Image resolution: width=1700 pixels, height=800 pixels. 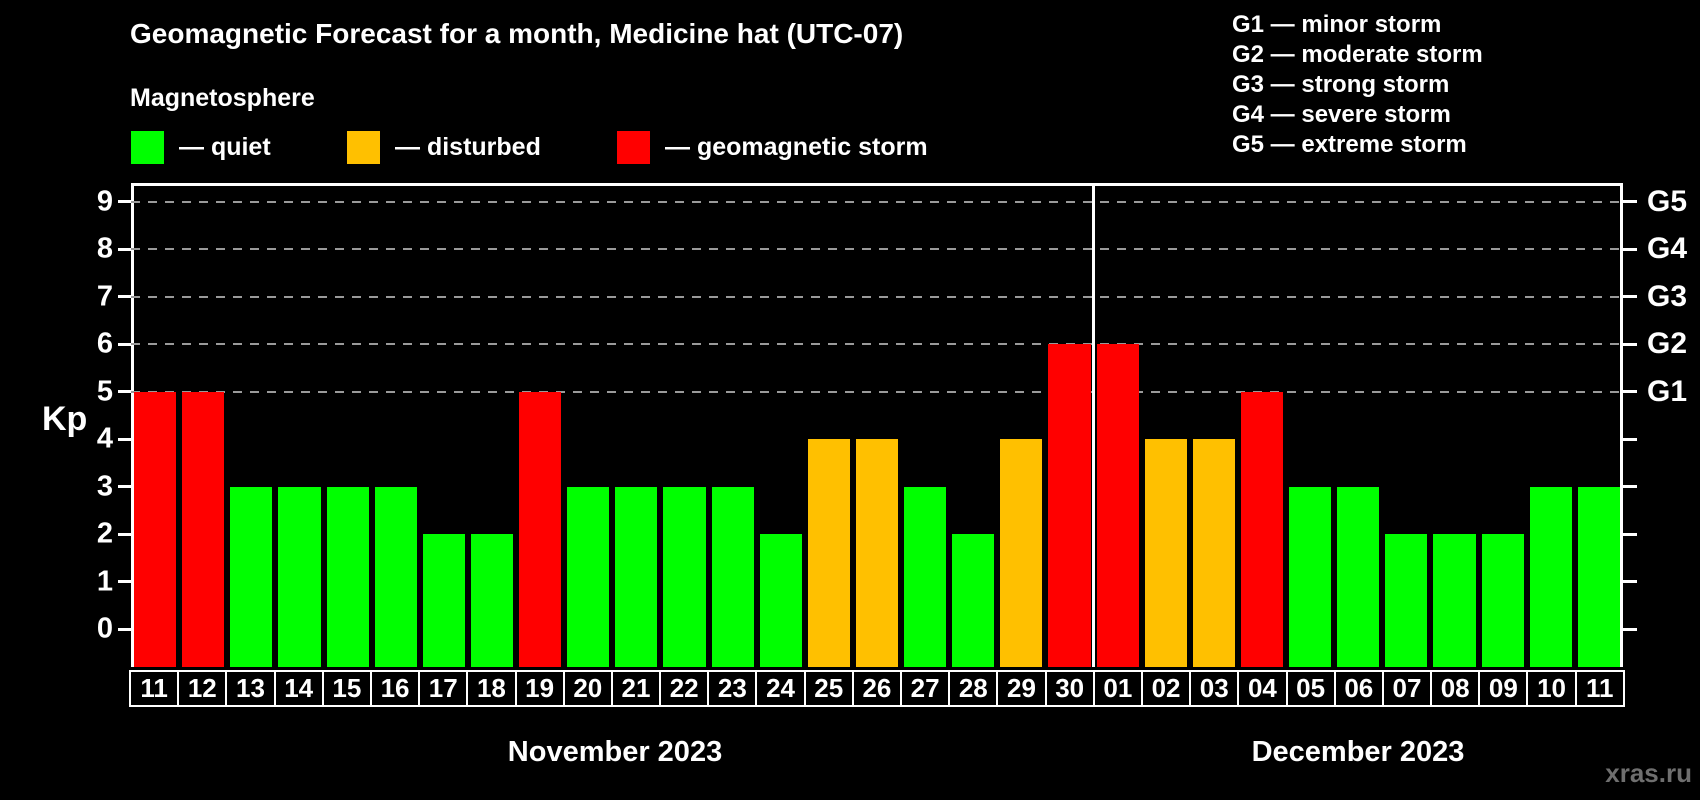 What do you see at coordinates (615, 752) in the screenshot?
I see `month-label-november: November 2023` at bounding box center [615, 752].